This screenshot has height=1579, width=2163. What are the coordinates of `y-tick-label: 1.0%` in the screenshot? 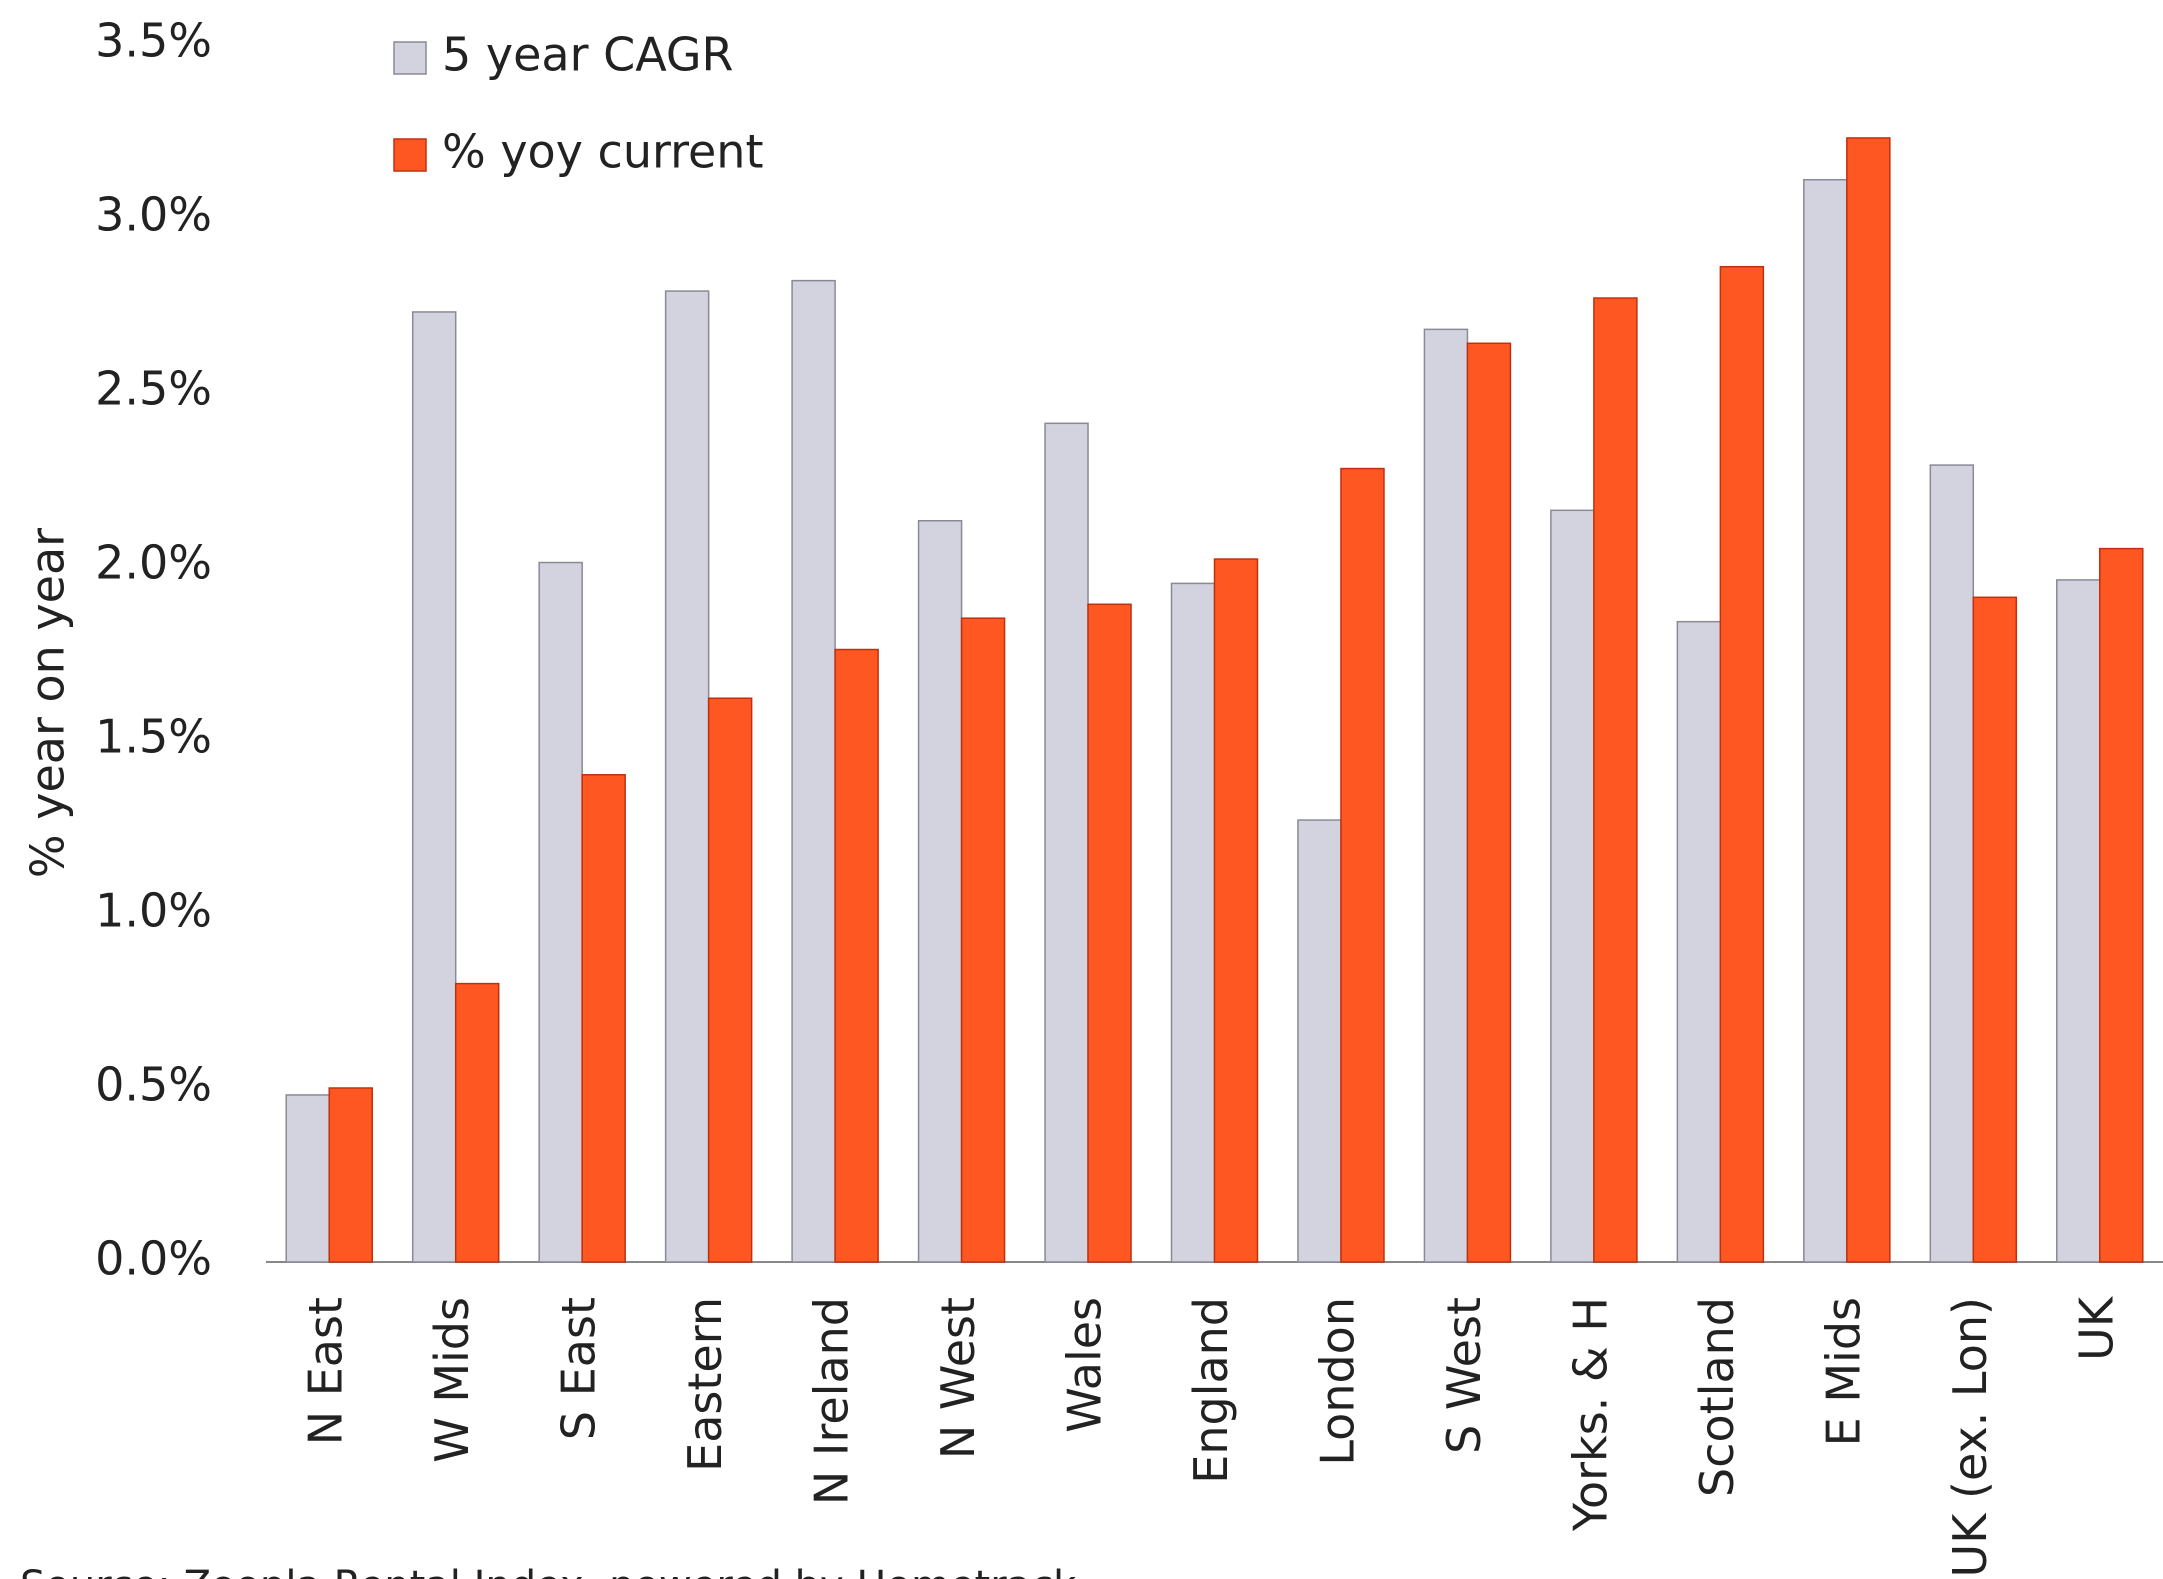 It's located at (153, 911).